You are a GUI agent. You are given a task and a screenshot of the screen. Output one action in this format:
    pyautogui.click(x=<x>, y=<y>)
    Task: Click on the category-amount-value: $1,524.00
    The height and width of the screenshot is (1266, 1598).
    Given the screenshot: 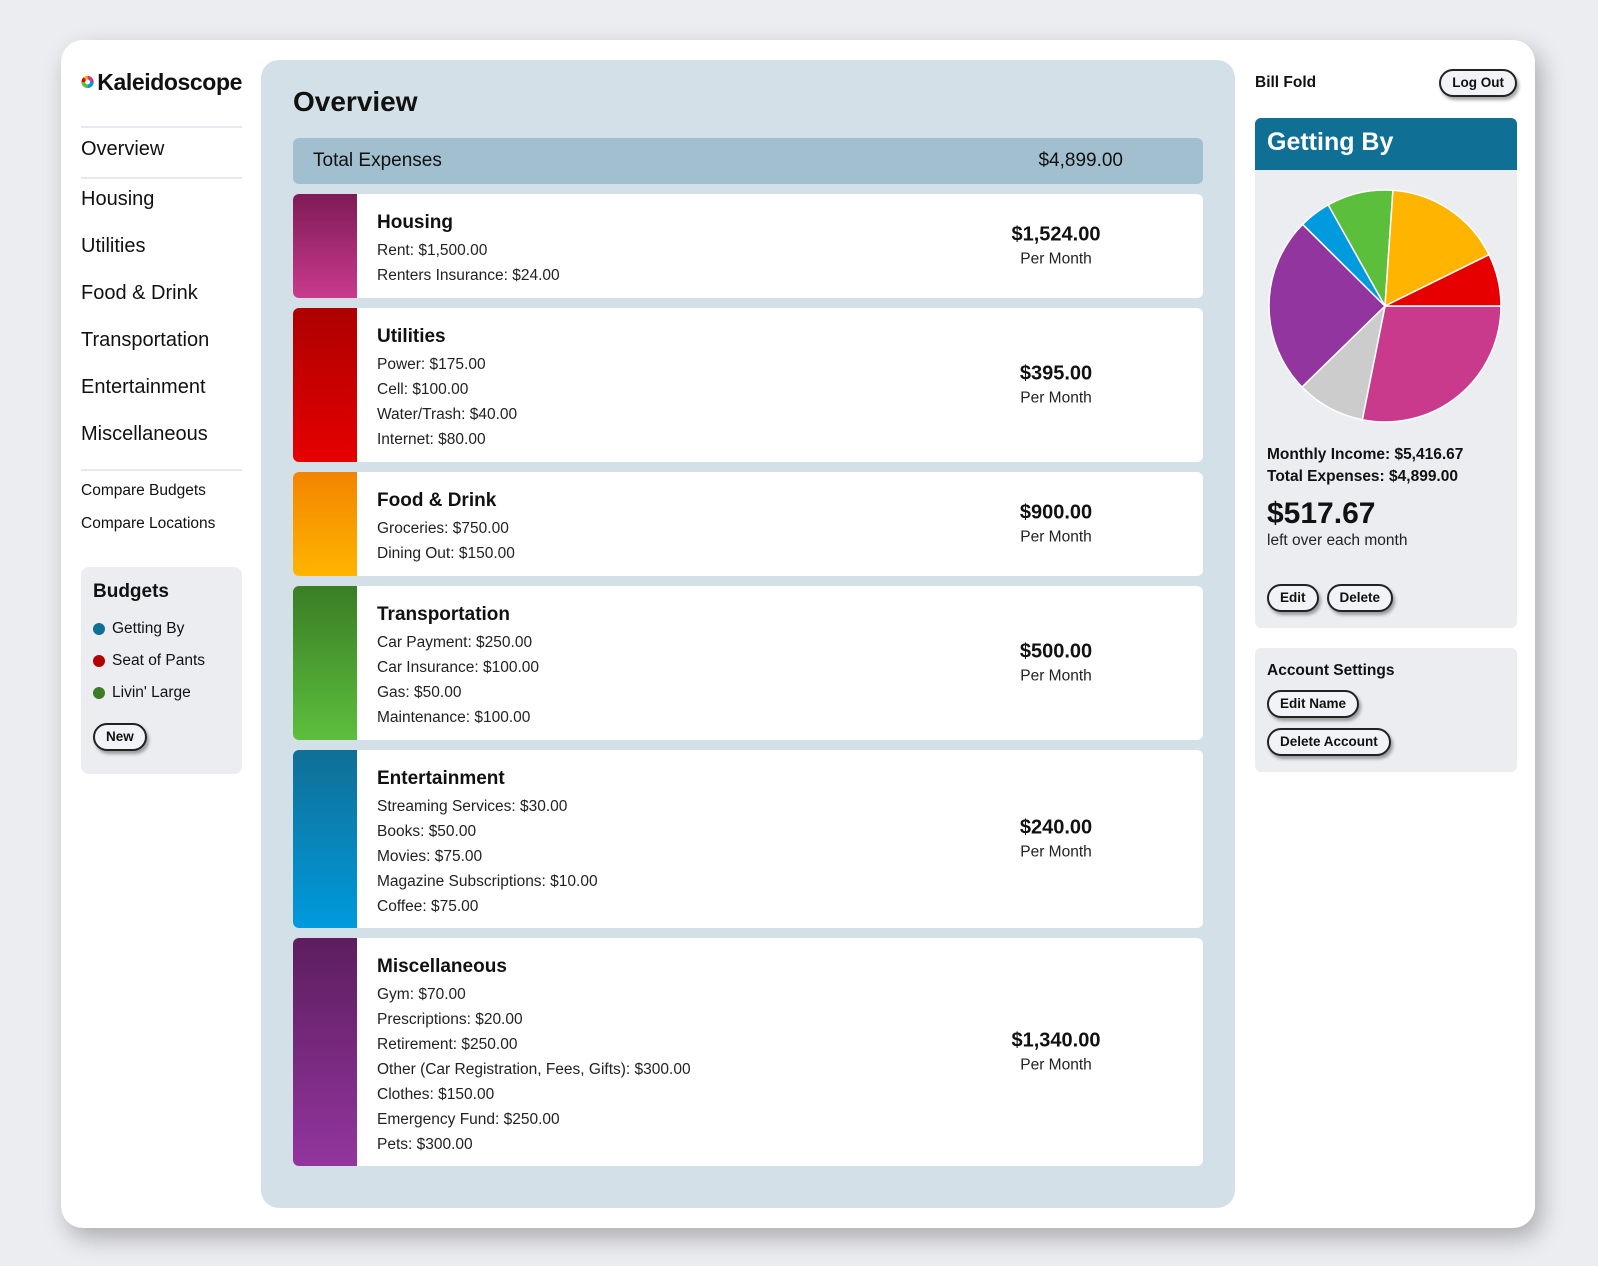 What is the action you would take?
    pyautogui.click(x=1056, y=234)
    